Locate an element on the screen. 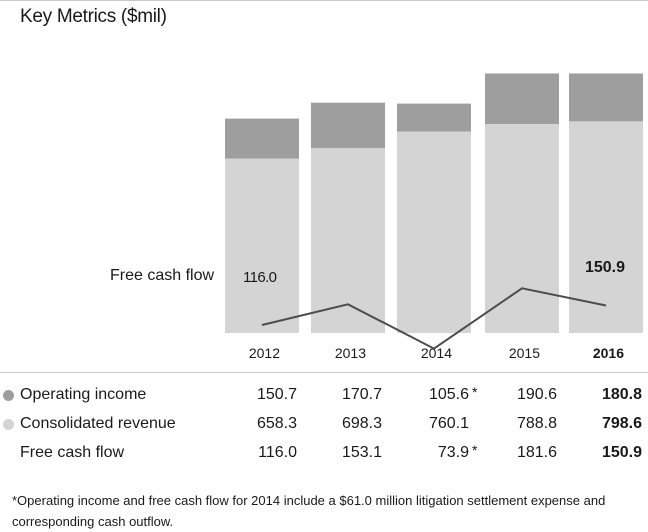 This screenshot has height=532, width=648. year-label-2014: 2014 is located at coordinates (436, 353).